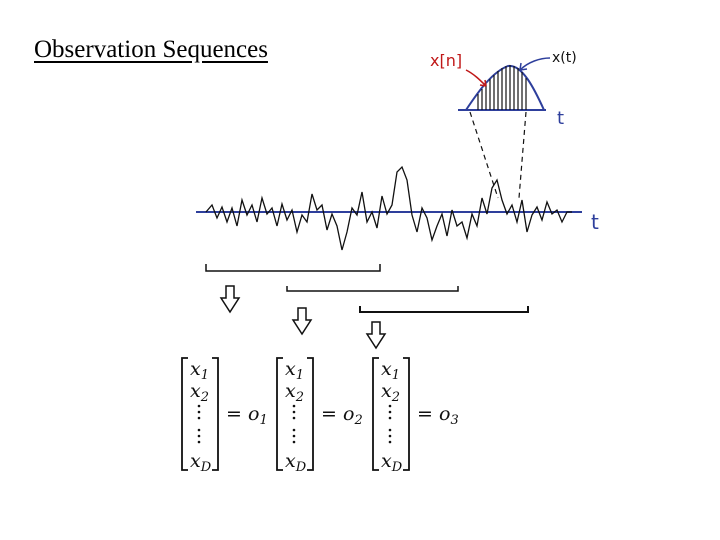  I want to click on vector-2-entry-2: x2, so click(294, 392).